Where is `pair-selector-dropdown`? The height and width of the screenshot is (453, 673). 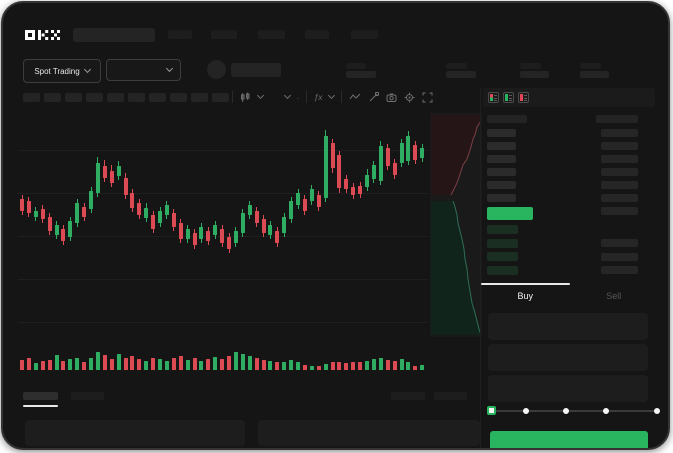
pair-selector-dropdown is located at coordinates (143, 70).